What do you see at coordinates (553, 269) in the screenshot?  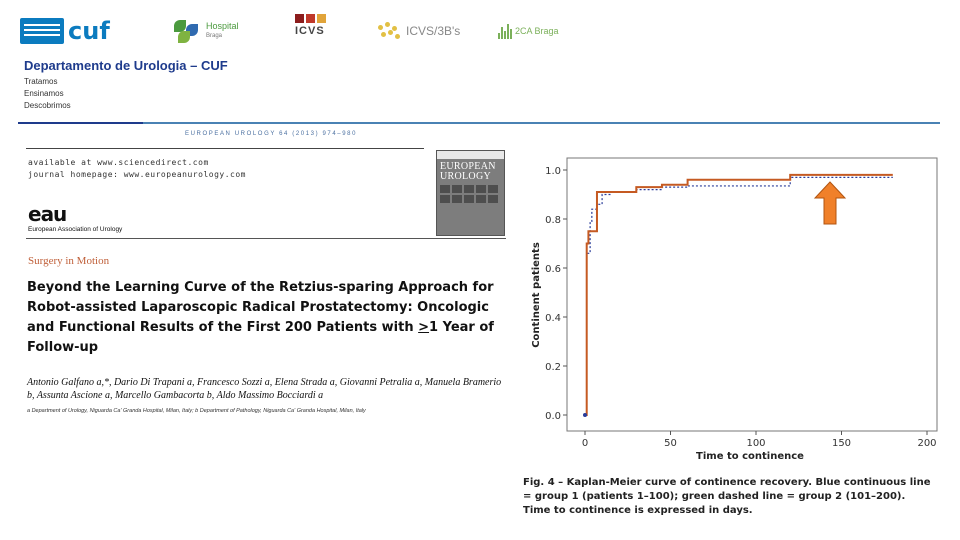 I see `y-tick-label: 0.6` at bounding box center [553, 269].